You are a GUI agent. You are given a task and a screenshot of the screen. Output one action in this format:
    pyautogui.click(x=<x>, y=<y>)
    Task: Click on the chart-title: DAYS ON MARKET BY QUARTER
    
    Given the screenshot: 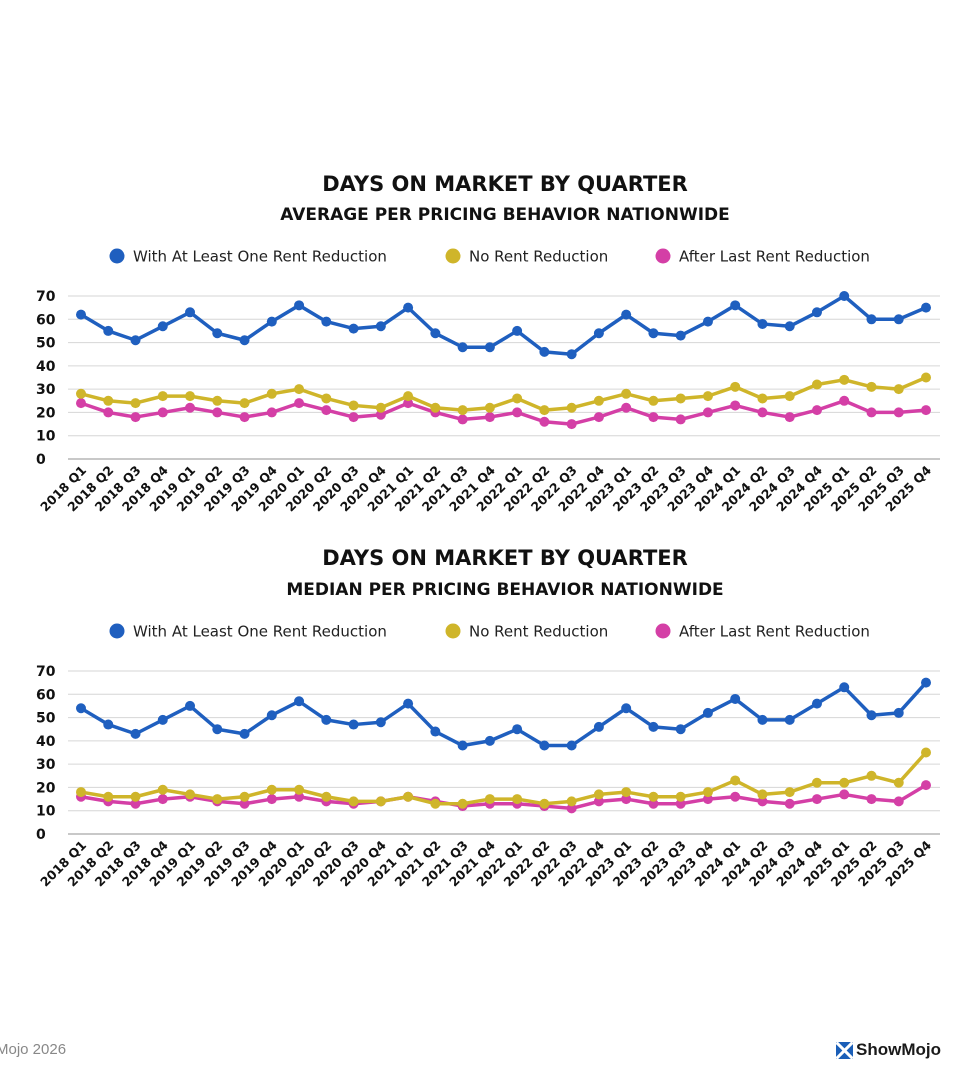 What is the action you would take?
    pyautogui.click(x=505, y=184)
    